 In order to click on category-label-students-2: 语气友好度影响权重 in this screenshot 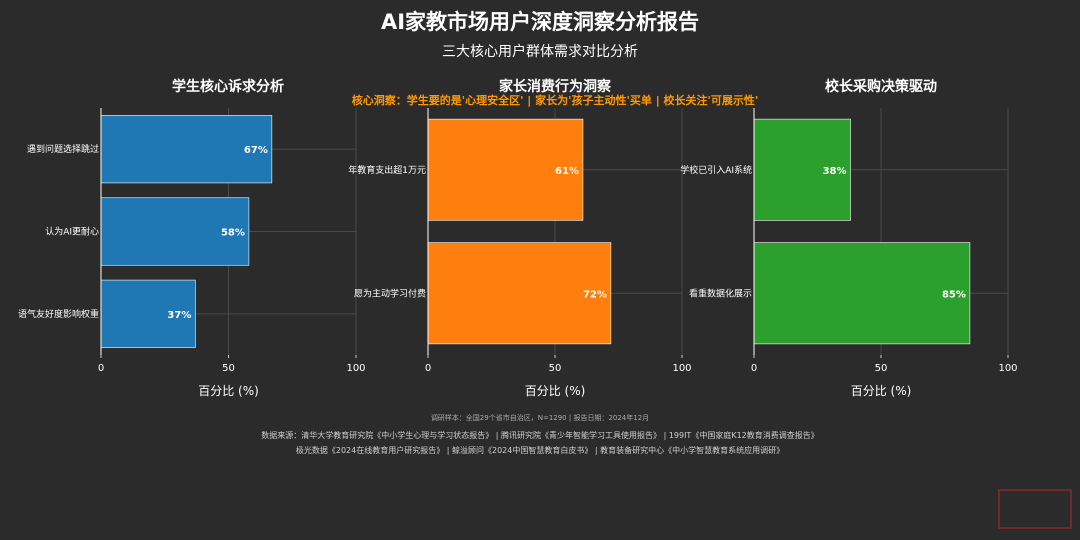, I will do `click(58, 314)`.